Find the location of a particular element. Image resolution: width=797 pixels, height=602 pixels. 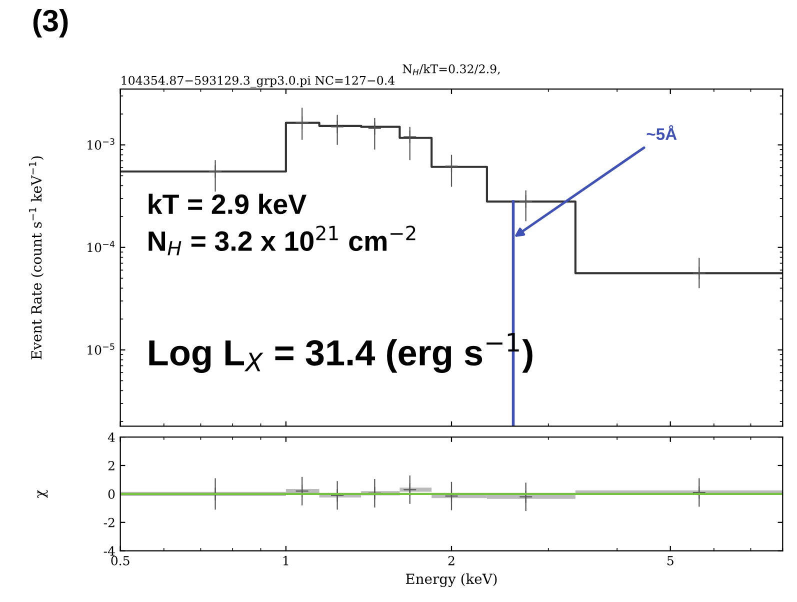

x-tick-label: 5 is located at coordinates (670, 561).